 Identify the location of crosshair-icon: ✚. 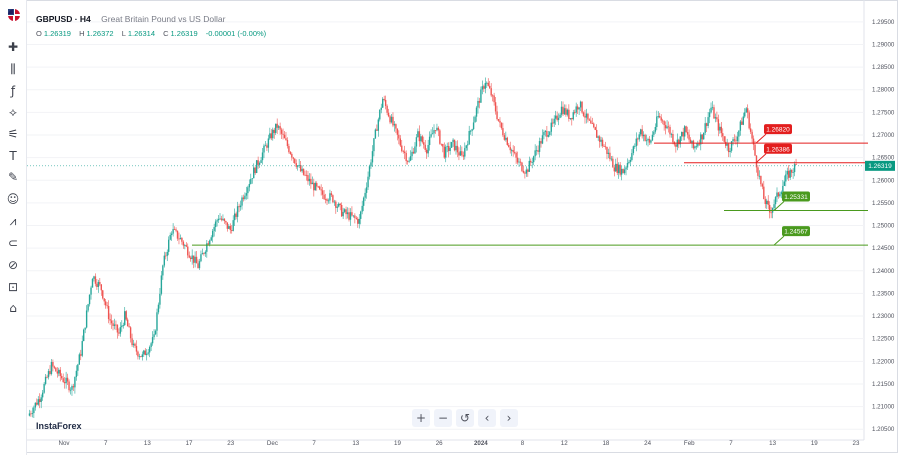
(13, 47).